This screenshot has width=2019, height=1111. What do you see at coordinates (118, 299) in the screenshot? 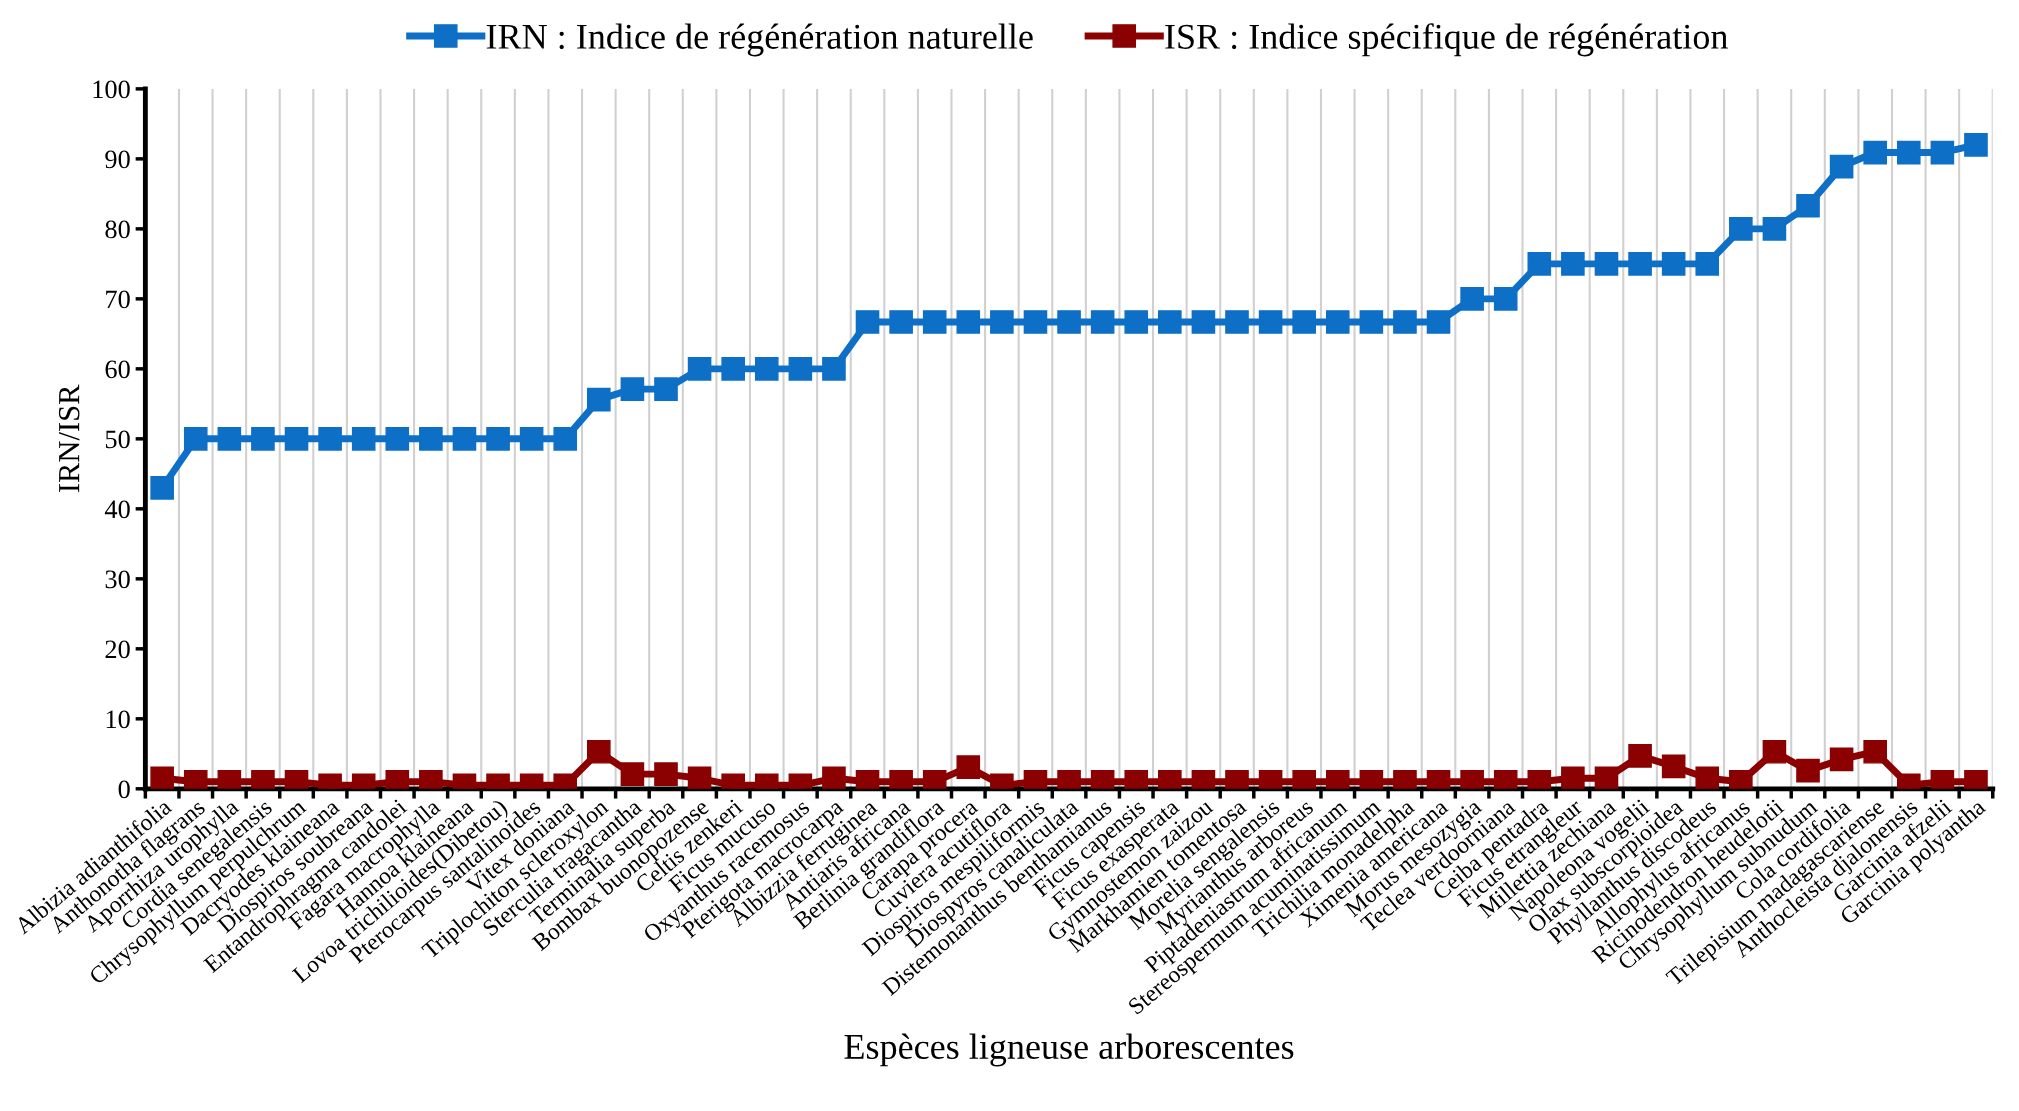
I see `y-tick-label: 70` at bounding box center [118, 299].